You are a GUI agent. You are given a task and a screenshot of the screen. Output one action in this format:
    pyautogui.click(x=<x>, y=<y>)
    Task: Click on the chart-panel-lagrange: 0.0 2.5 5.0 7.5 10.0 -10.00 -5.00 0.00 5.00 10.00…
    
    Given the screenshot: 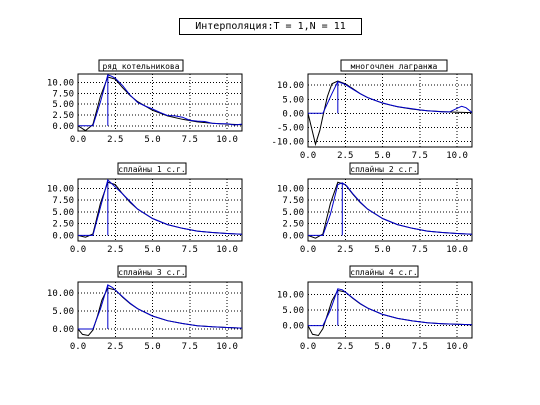 What is the action you would take?
    pyautogui.click(x=372, y=110)
    